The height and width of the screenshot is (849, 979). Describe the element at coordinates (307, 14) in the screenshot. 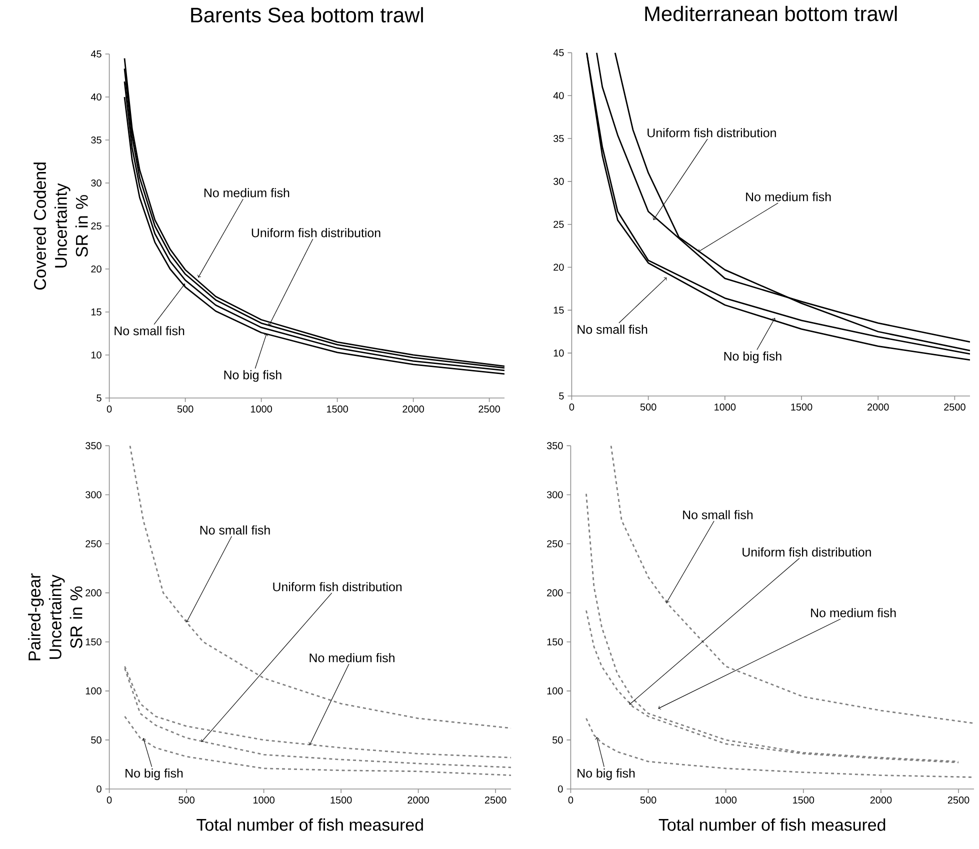

I see `chart-title: Barents Sea bottom trawl` at that location.